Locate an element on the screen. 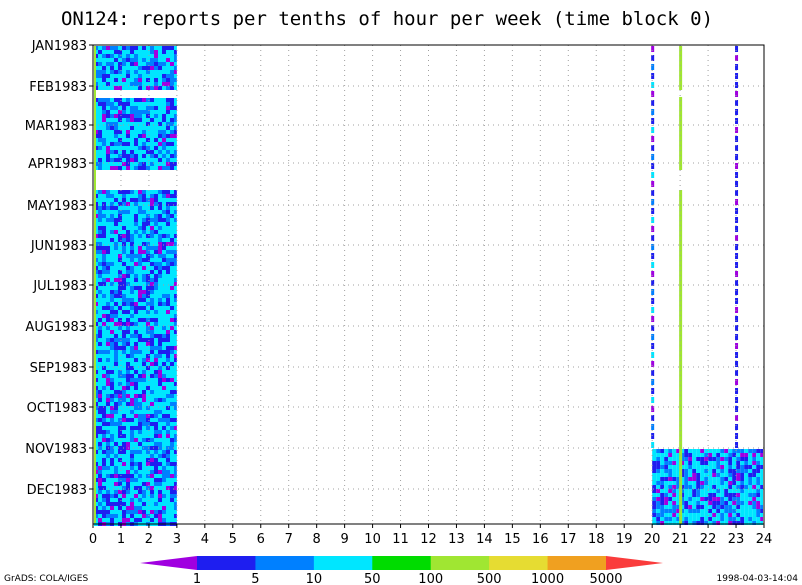 The height and width of the screenshot is (585, 802). y-tick-label: OCT1983 is located at coordinates (57, 408).